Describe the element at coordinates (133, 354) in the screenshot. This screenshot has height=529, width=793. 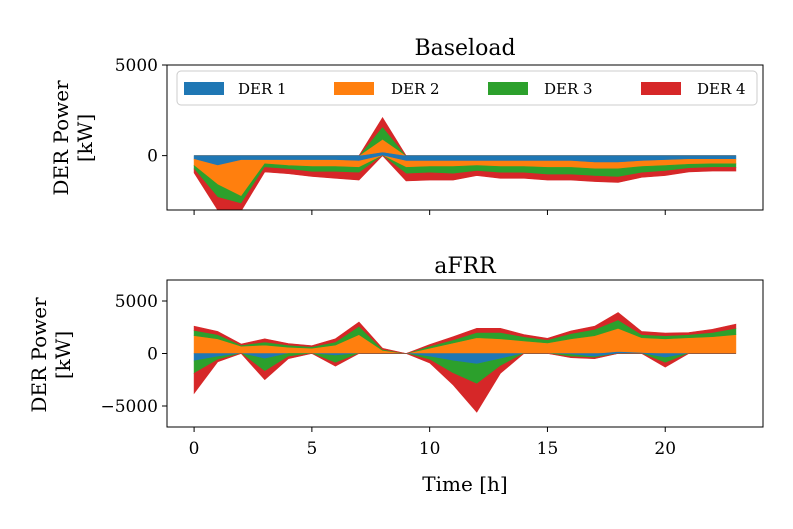
I see `afrr-y-ticks: −5000 0 5000` at that location.